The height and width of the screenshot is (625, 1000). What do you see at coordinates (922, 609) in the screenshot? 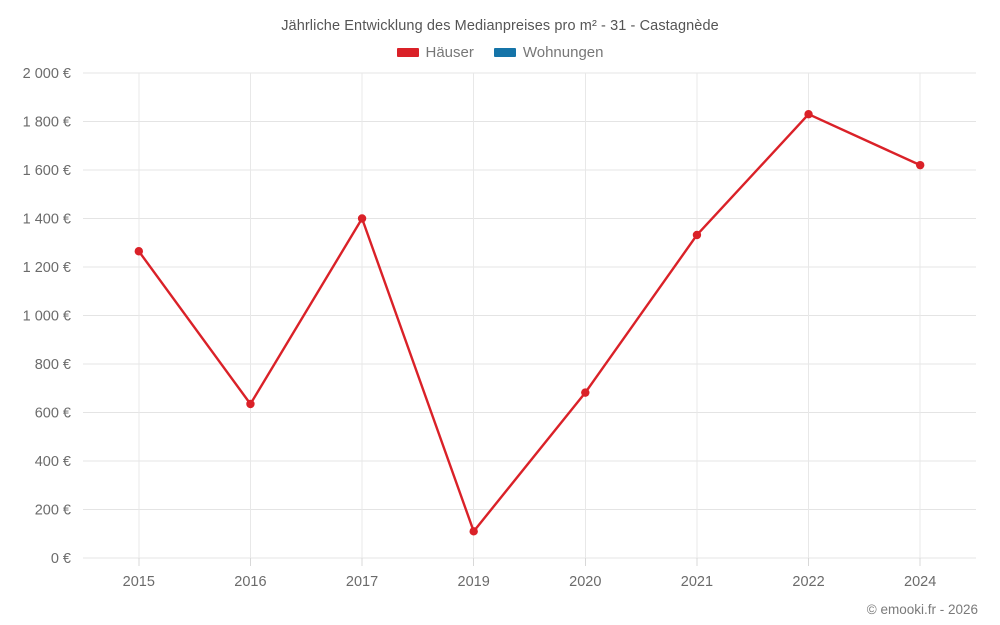
I see `footer-credit: © emooki.fr - 2026` at bounding box center [922, 609].